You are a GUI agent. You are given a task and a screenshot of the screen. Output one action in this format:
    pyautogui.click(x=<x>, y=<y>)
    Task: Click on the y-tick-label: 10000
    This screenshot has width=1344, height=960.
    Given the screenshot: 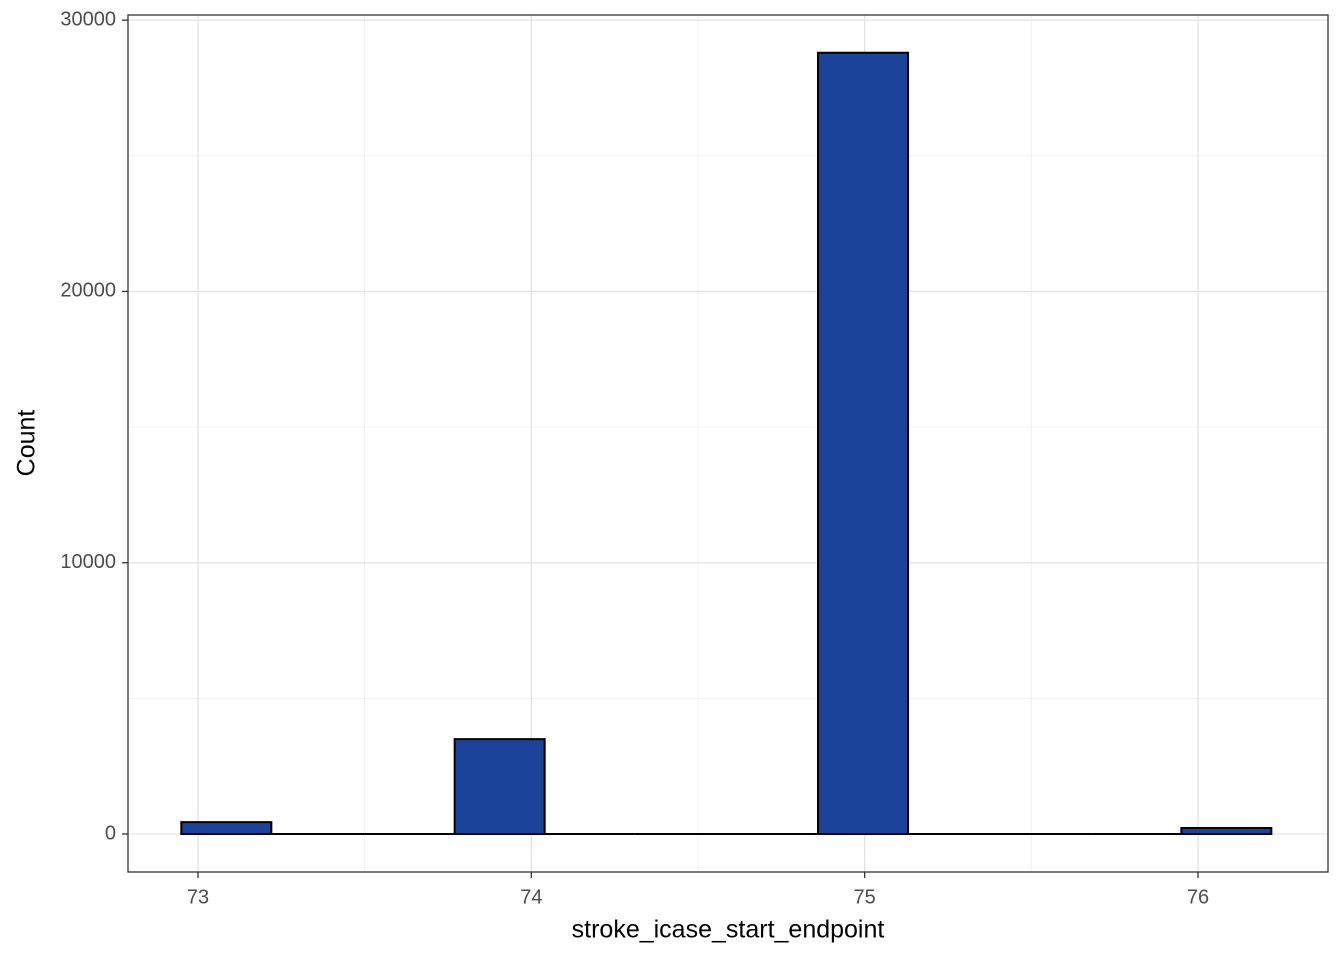 What is the action you would take?
    pyautogui.click(x=88, y=562)
    